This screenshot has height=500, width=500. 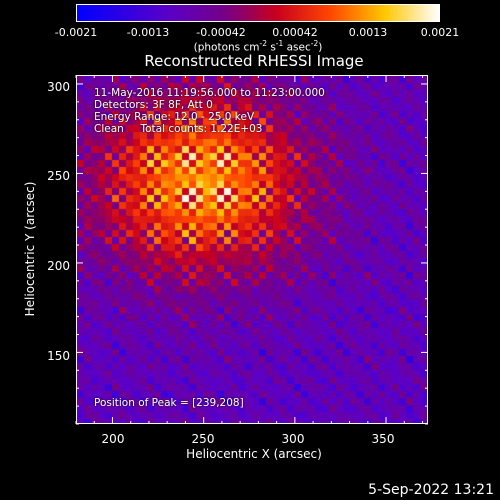 I want to click on y-tick-label: 200, so click(x=58, y=266).